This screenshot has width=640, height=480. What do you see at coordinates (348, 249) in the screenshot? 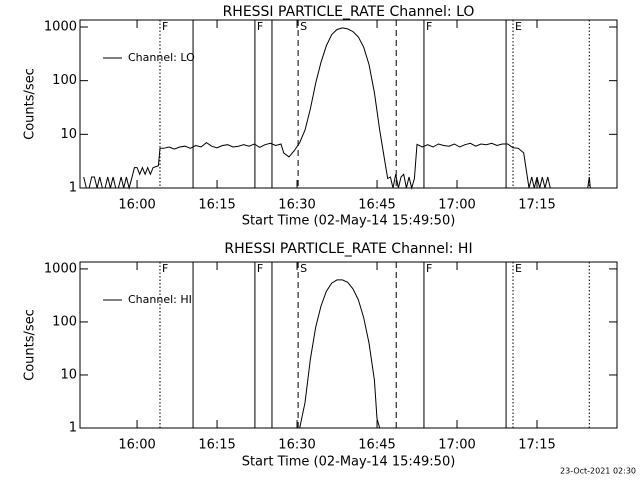
I see `chart-title: RHESSI PARTICLE_RATE Channel: HI` at bounding box center [348, 249].